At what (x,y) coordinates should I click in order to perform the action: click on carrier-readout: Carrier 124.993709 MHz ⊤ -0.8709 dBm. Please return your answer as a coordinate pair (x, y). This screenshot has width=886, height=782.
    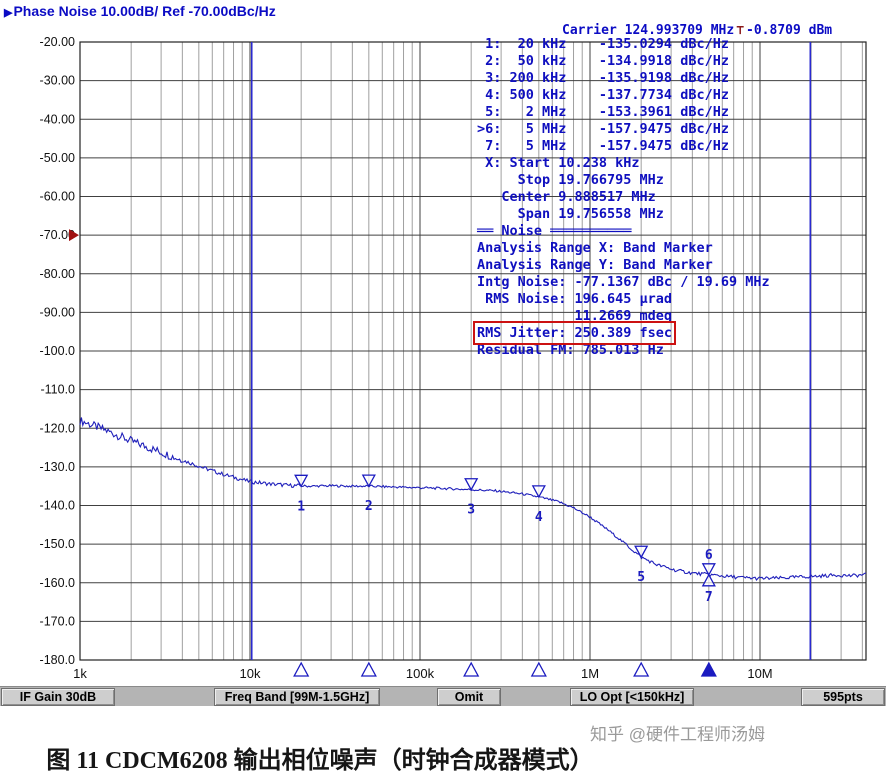
    Looking at the image, I should click on (697, 30).